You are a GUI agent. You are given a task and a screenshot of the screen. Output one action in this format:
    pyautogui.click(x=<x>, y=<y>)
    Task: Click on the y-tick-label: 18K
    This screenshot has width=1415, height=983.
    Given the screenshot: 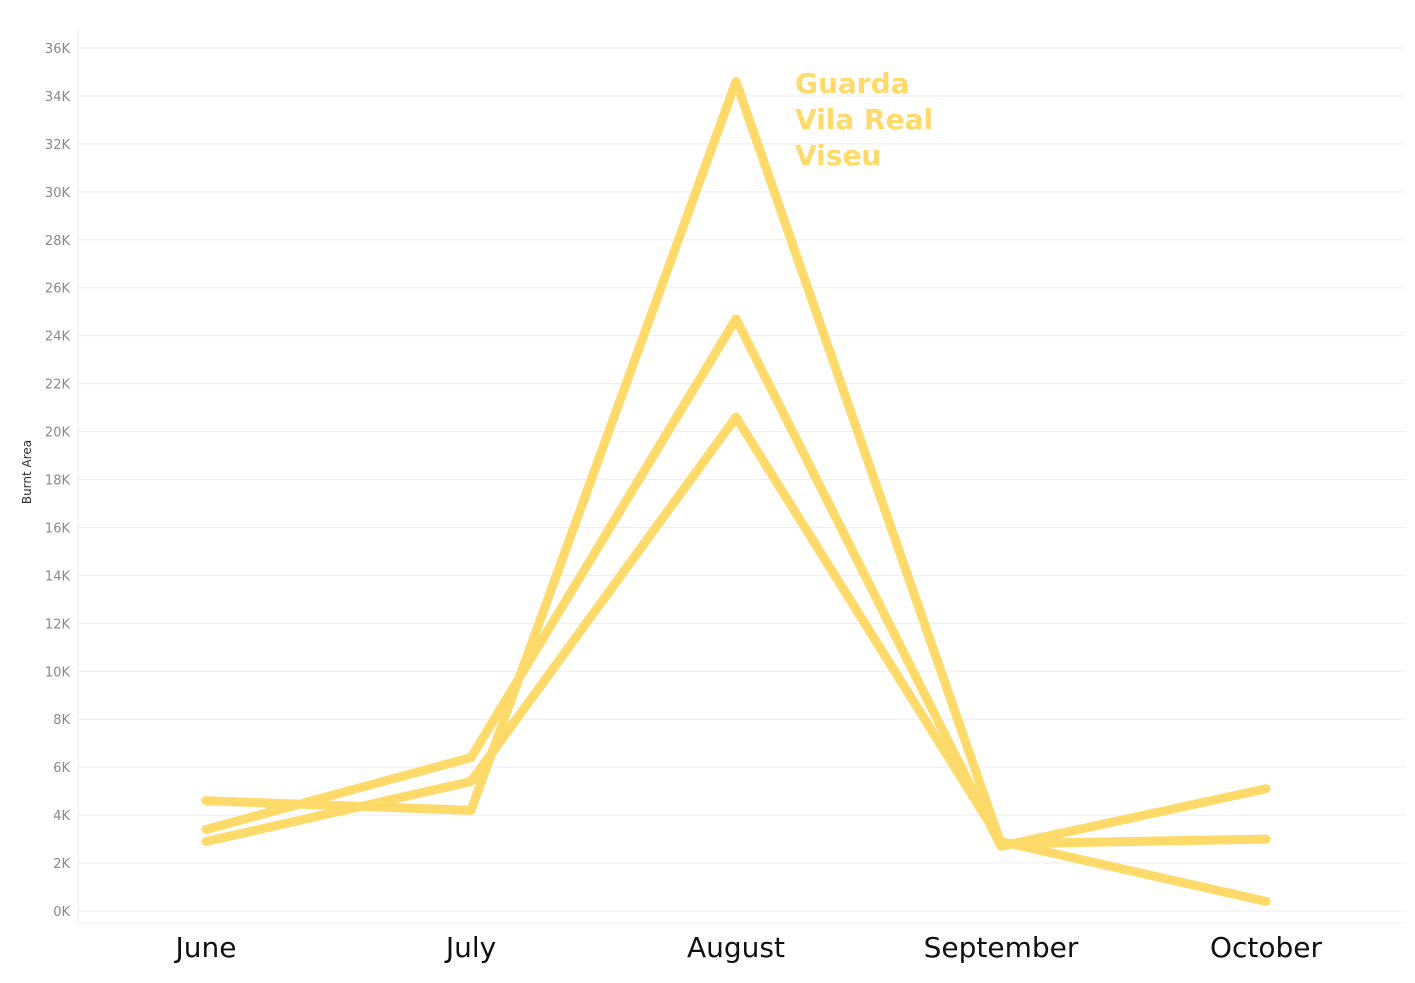 What is the action you would take?
    pyautogui.click(x=58, y=481)
    